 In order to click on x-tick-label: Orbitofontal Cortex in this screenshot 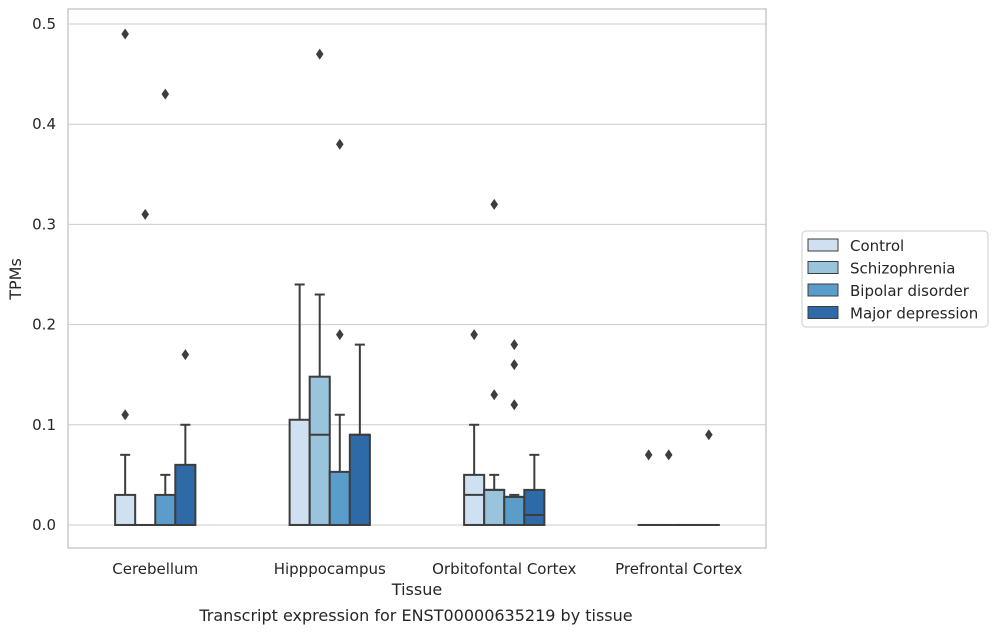, I will do `click(504, 569)`.